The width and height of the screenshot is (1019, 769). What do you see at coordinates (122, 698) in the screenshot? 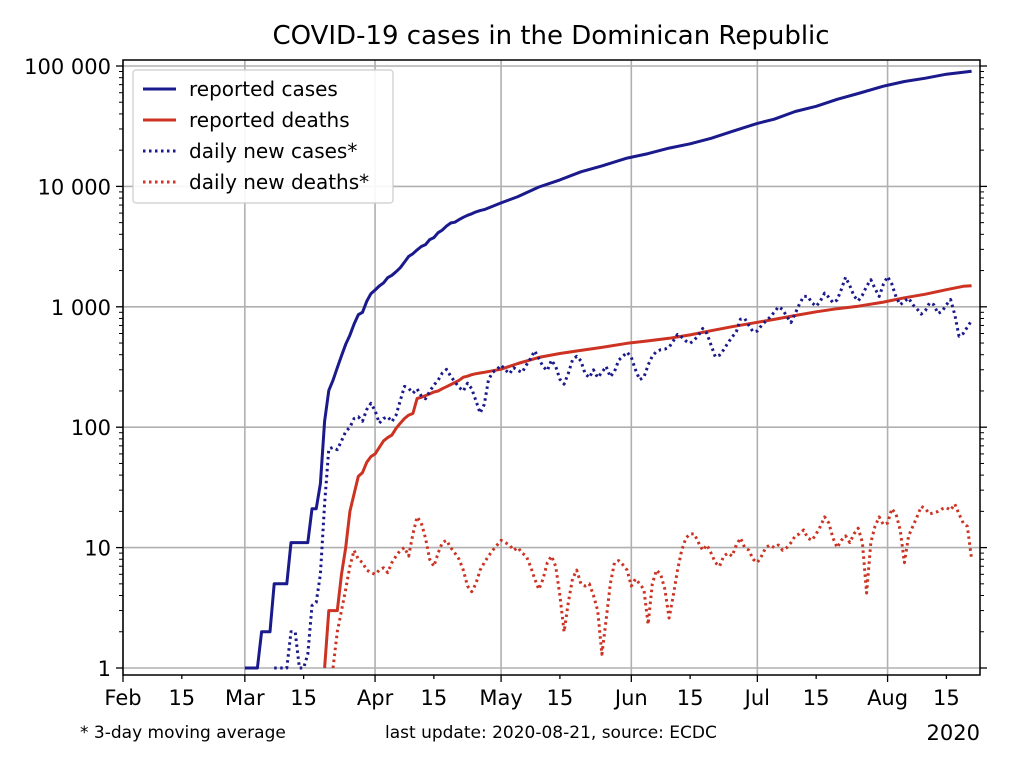
I see `x-tick-label: Feb` at bounding box center [122, 698].